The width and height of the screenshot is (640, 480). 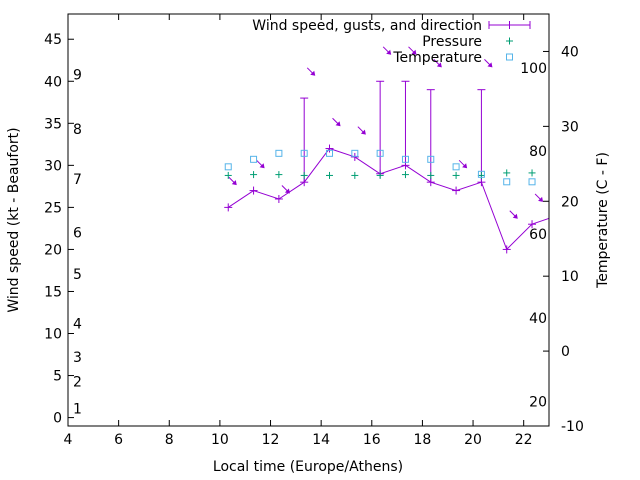 What do you see at coordinates (603, 220) in the screenshot?
I see `y2-axis-label: Temperature (C - F)` at bounding box center [603, 220].